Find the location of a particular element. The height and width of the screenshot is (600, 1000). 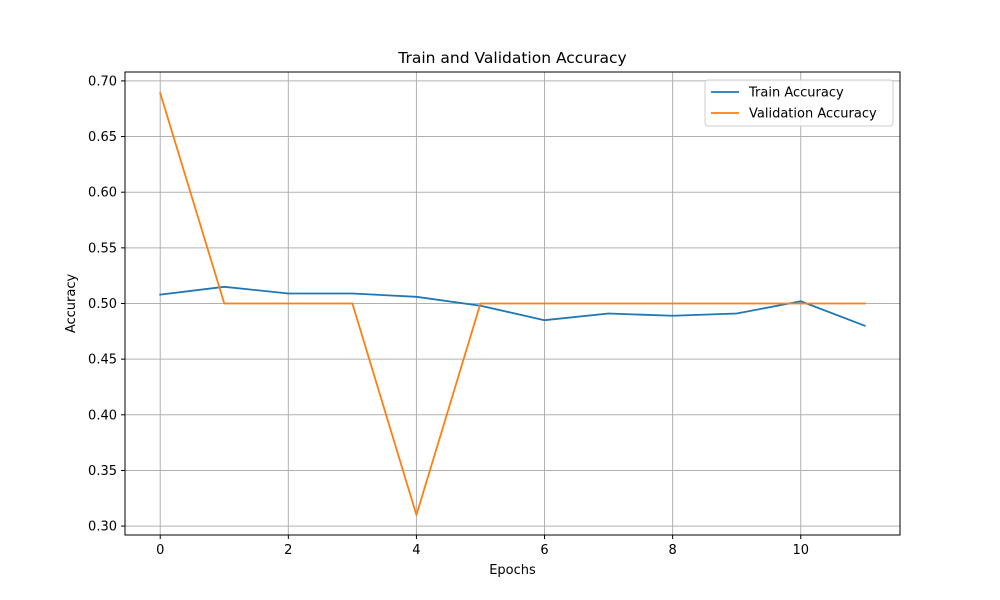

legend-box is located at coordinates (799, 103).